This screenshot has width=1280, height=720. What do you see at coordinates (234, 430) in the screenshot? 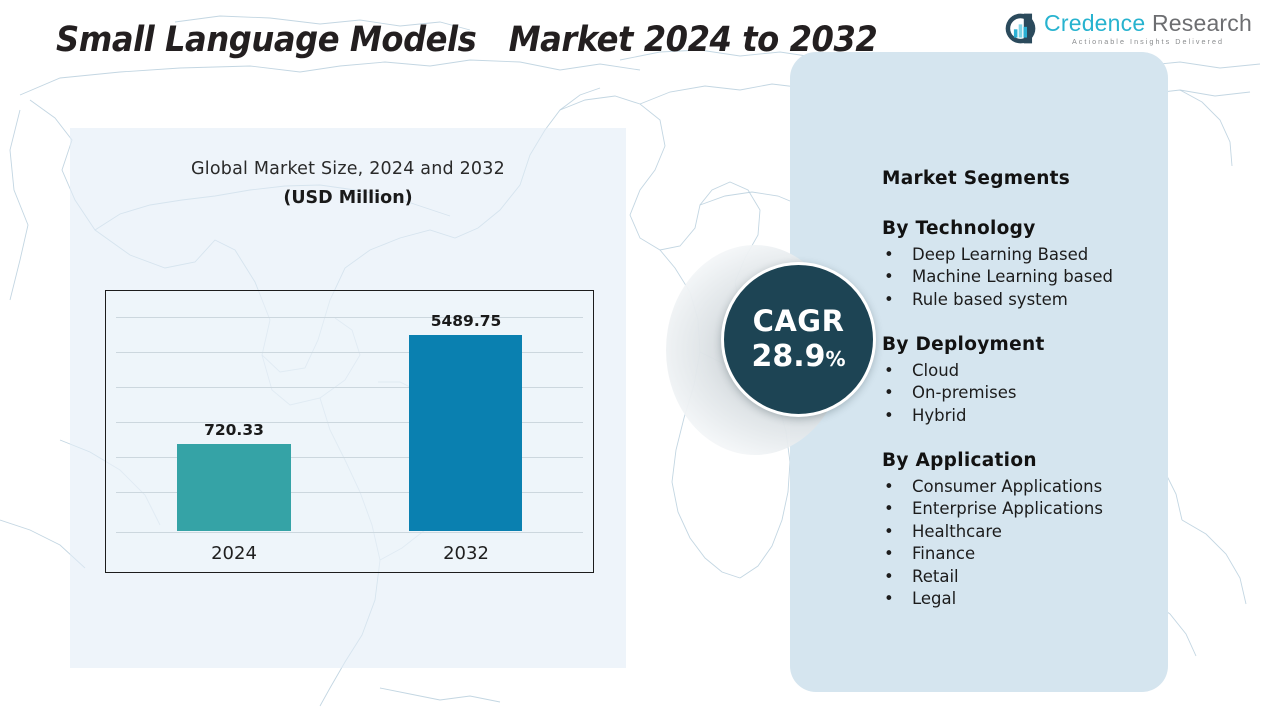
I see `bar-value-2024: 720.33` at bounding box center [234, 430].